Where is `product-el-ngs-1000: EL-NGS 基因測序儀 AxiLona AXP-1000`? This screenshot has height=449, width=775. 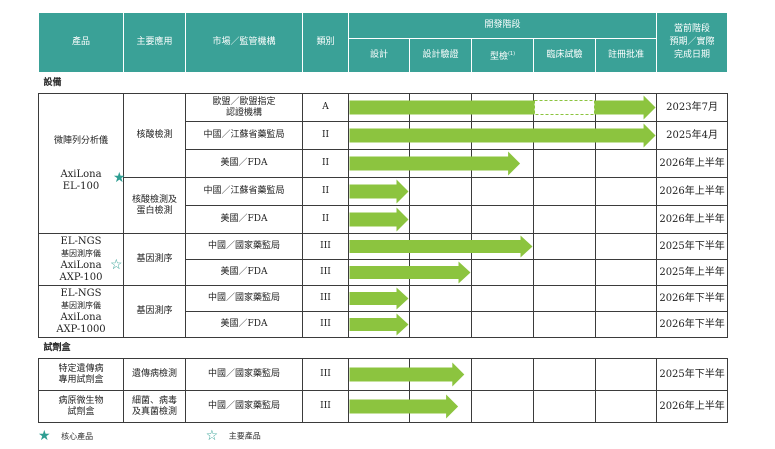 product-el-ngs-1000: EL-NGS 基因測序儀 AxiLona AXP-1000 is located at coordinates (81, 311).